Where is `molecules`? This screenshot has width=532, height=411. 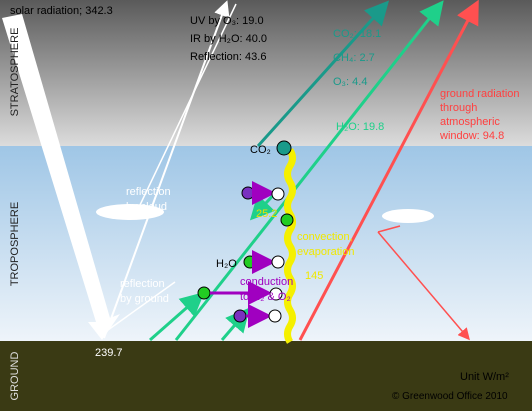
molecules is located at coordinates (245, 234).